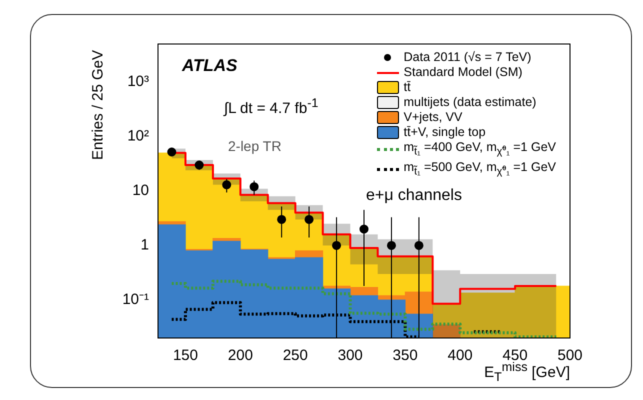 The width and height of the screenshot is (643, 400). Describe the element at coordinates (135, 299) in the screenshot. I see `y-tick-label: 10⁻¹` at that location.